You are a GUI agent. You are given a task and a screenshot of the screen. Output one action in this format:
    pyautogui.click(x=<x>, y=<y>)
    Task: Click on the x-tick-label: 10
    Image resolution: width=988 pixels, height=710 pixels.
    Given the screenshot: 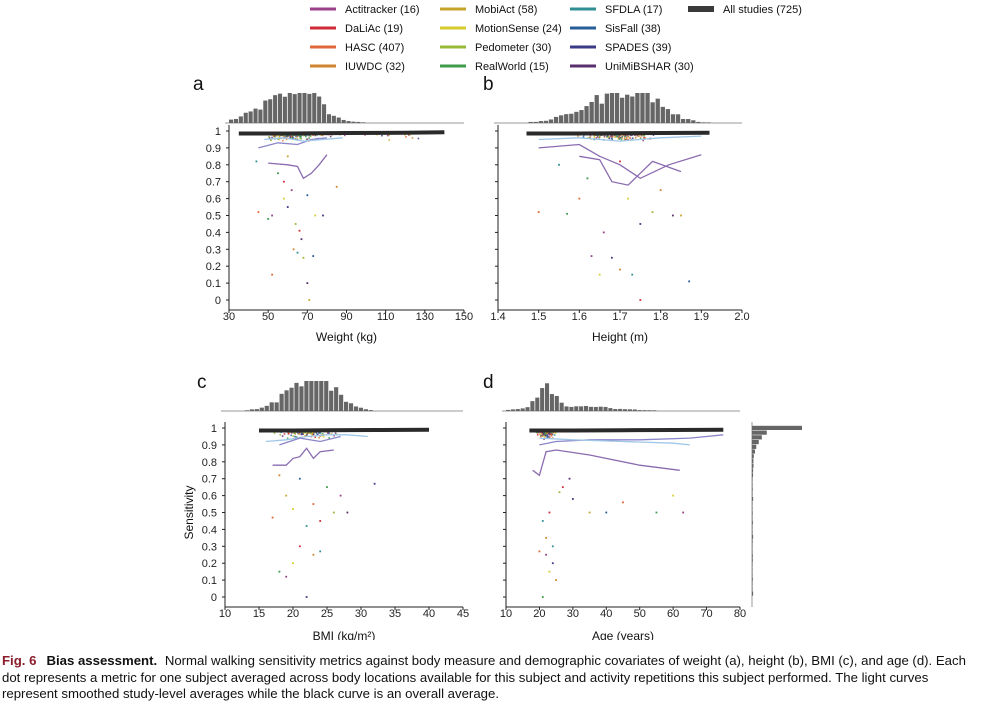 What is the action you would take?
    pyautogui.click(x=225, y=614)
    